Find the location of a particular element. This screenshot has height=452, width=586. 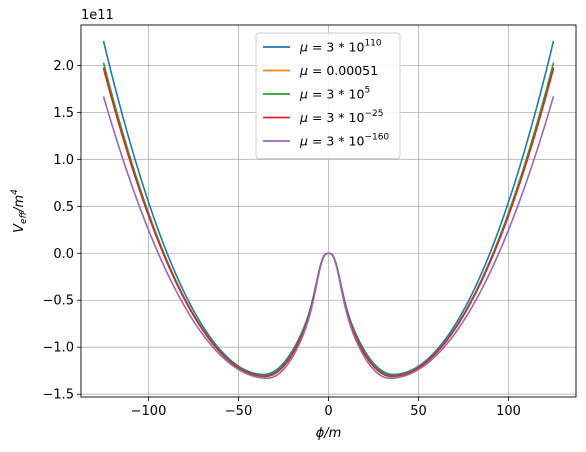

y-tick-label: −0.5 is located at coordinates (58, 301).